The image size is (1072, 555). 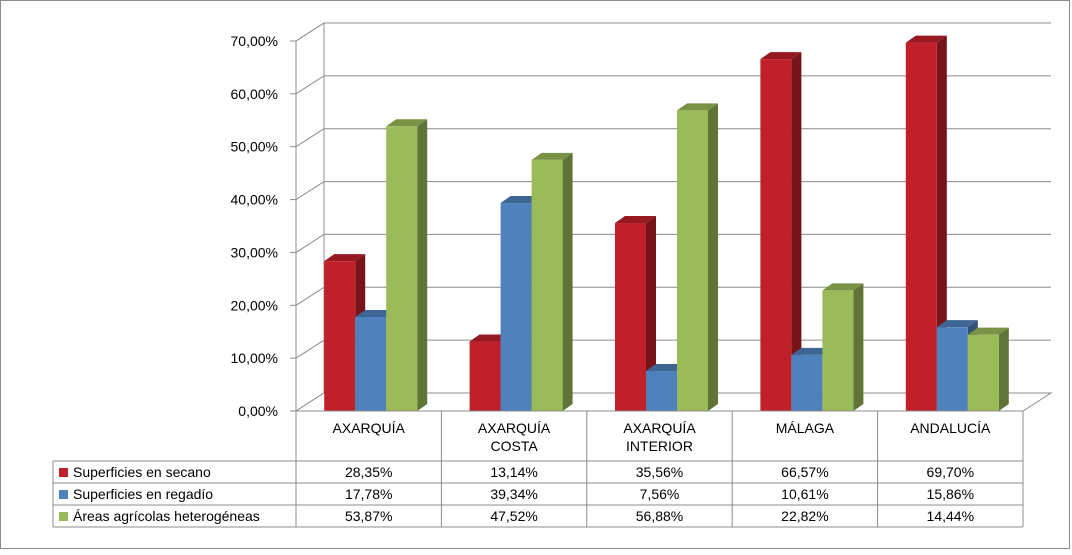 I want to click on legend-label: Áreas agrícolas heterogéneas, so click(x=166, y=516).